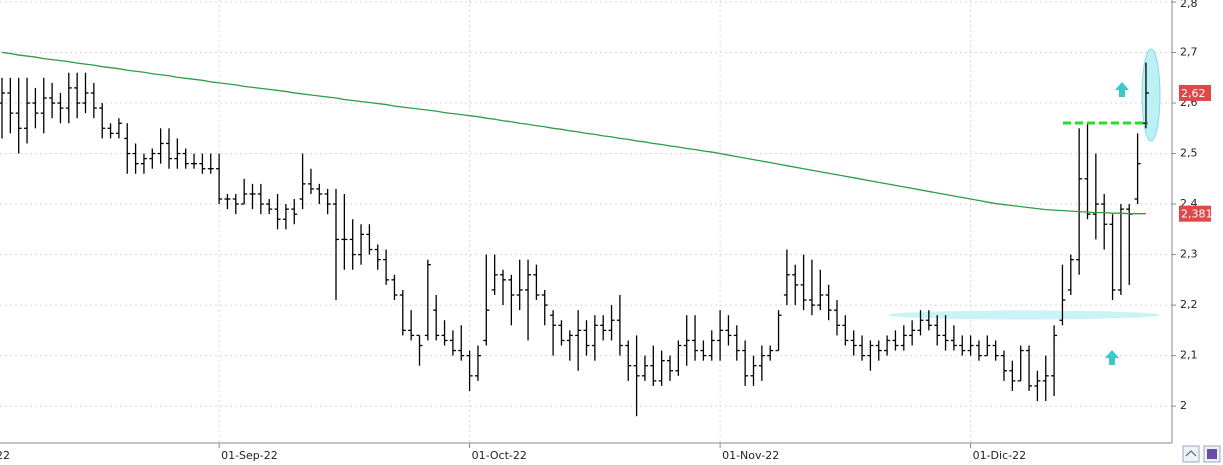  Describe the element at coordinates (5, 455) in the screenshot. I see `x-tick-label: 22` at that location.